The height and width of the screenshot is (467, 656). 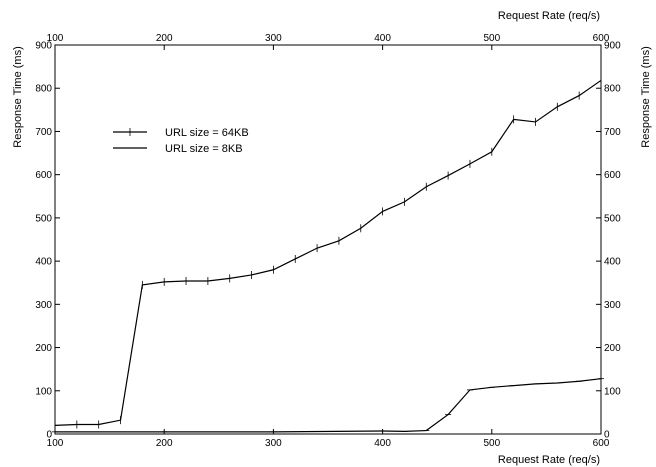 What do you see at coordinates (612, 89) in the screenshot?
I see `y-tick-label-right: 800` at bounding box center [612, 89].